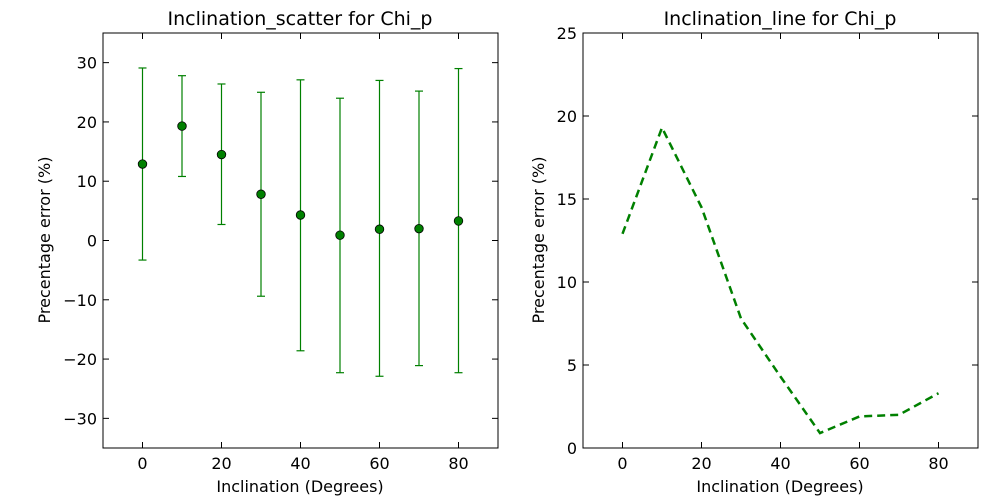 Image resolution: width=1000 pixels, height=500 pixels. Describe the element at coordinates (142, 463) in the screenshot. I see `scatter-xtick-label: 0` at that location.